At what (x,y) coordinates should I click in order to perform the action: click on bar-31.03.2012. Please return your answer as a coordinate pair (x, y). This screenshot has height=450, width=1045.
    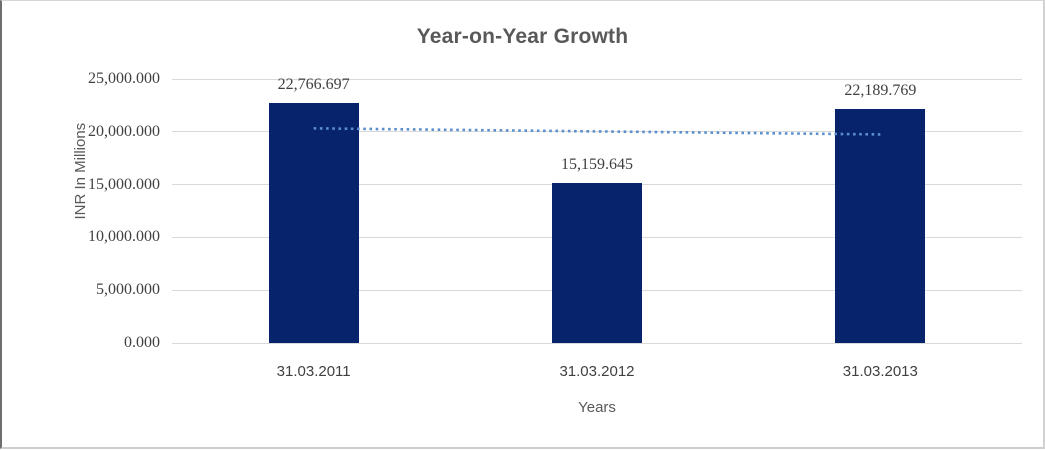
    Looking at the image, I should click on (597, 262).